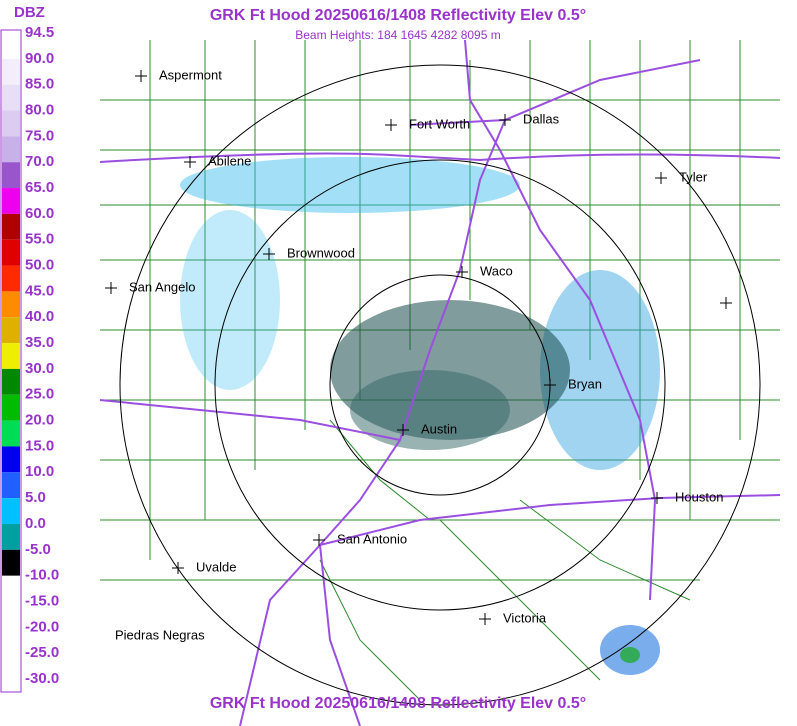  Describe the element at coordinates (39, 316) in the screenshot. I see `legend-label: 40.0` at that location.